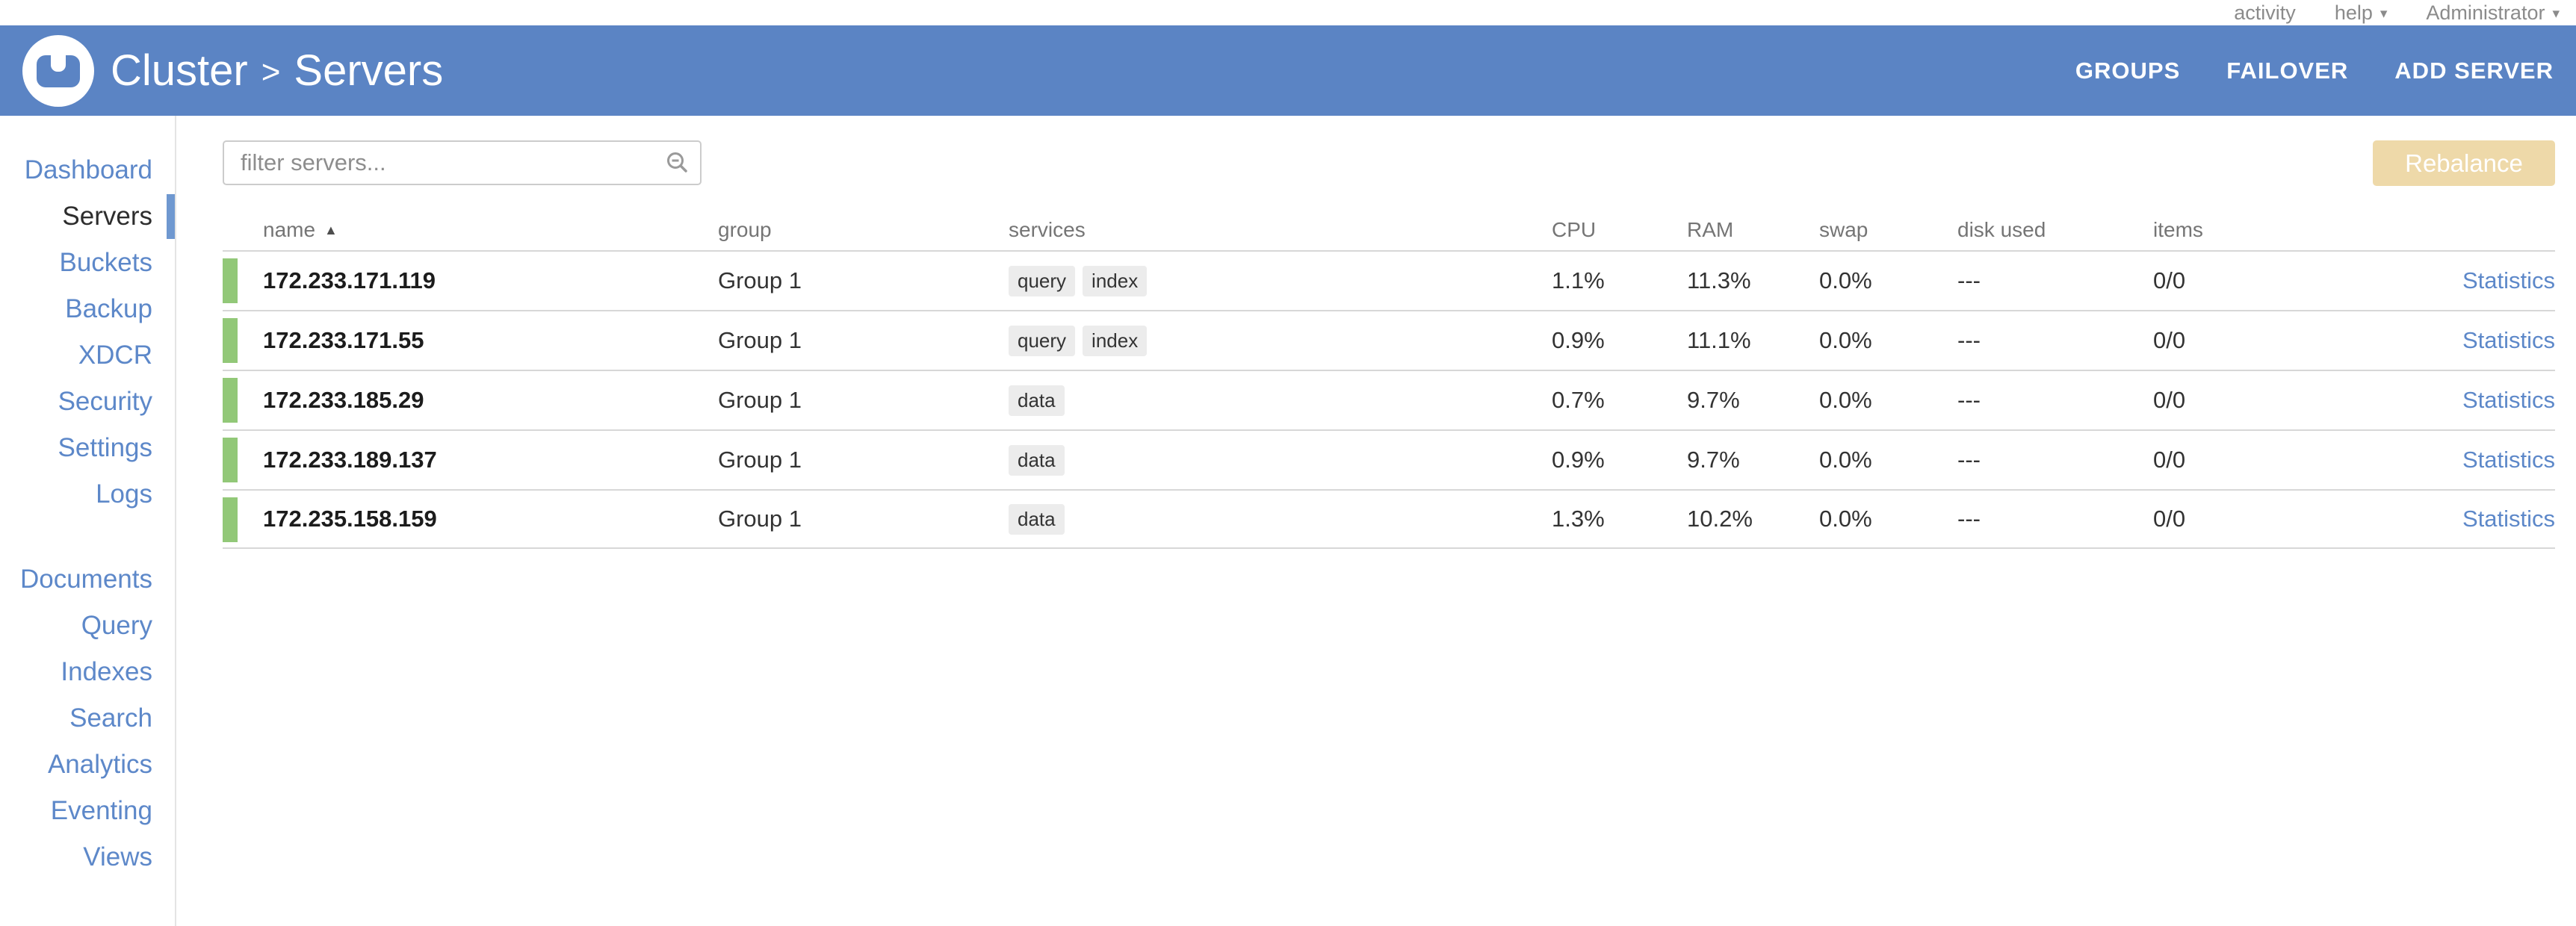 The height and width of the screenshot is (926, 2576). I want to click on couchbase-logo-icon, so click(58, 71).